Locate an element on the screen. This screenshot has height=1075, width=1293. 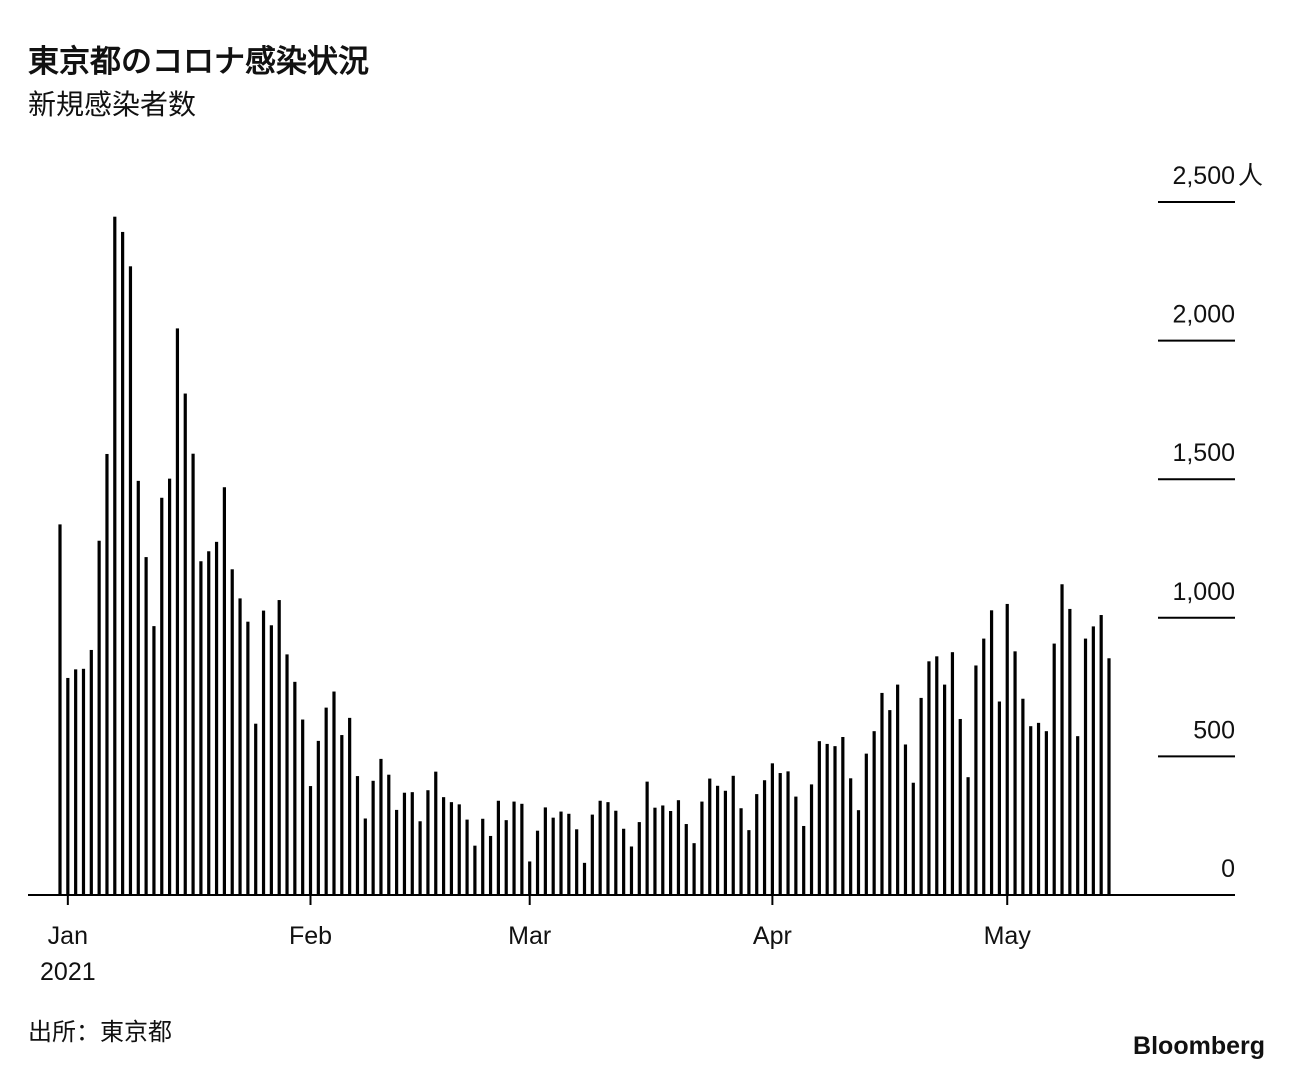
y-tick-label: 500 is located at coordinates (1214, 730).